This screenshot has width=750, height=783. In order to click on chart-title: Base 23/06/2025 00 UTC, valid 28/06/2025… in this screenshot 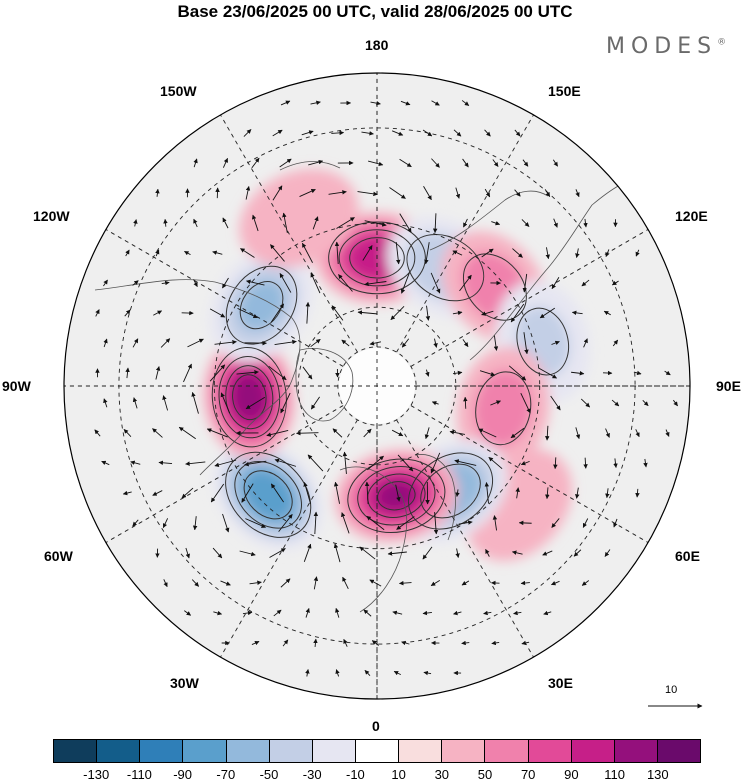, I will do `click(375, 11)`.